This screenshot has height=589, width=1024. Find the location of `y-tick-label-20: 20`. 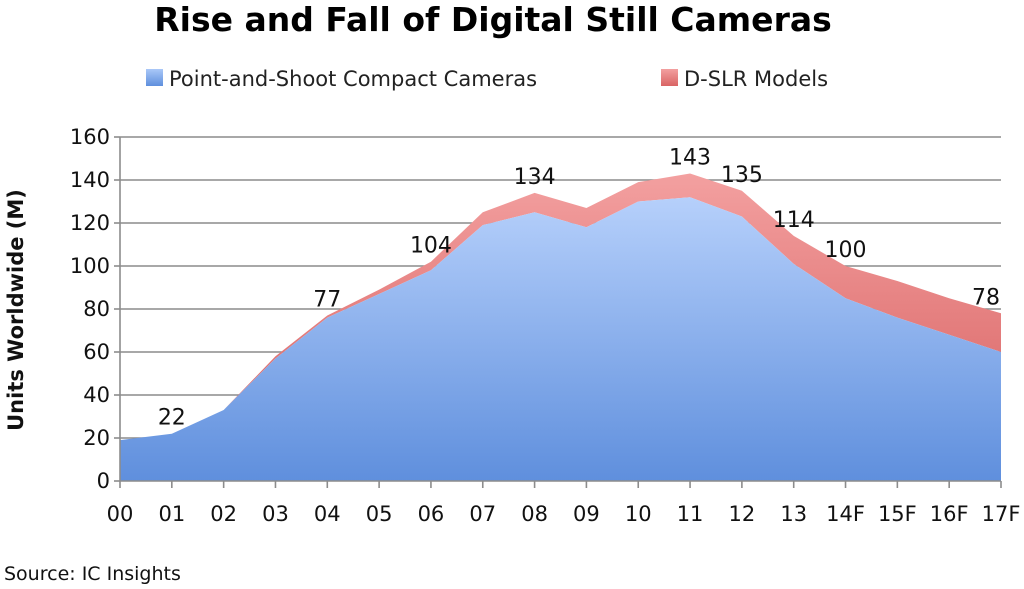

y-tick-label-20: 20 is located at coordinates (96, 438).